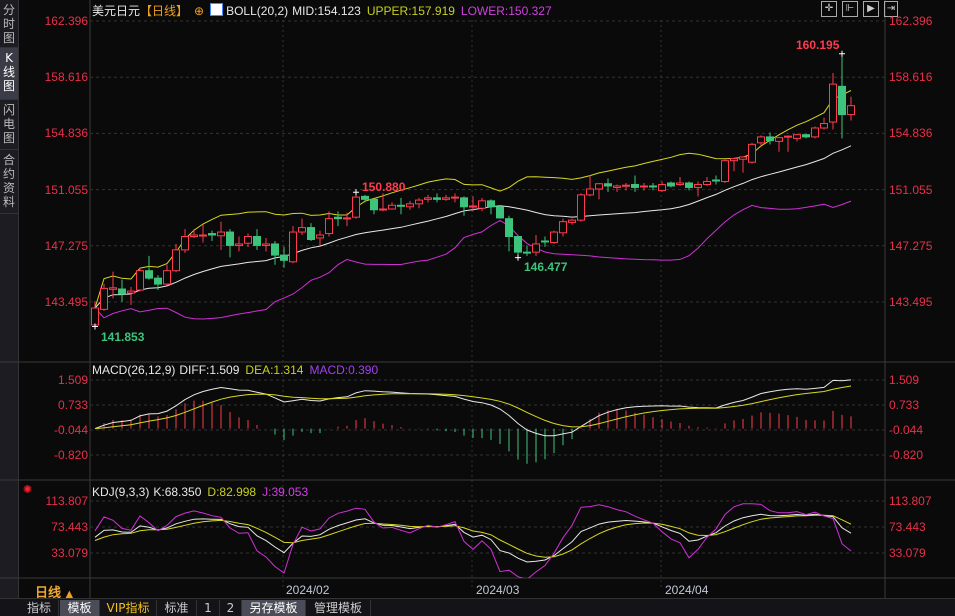 The width and height of the screenshot is (955, 616). I want to click on play-icon: ▶, so click(871, 9).